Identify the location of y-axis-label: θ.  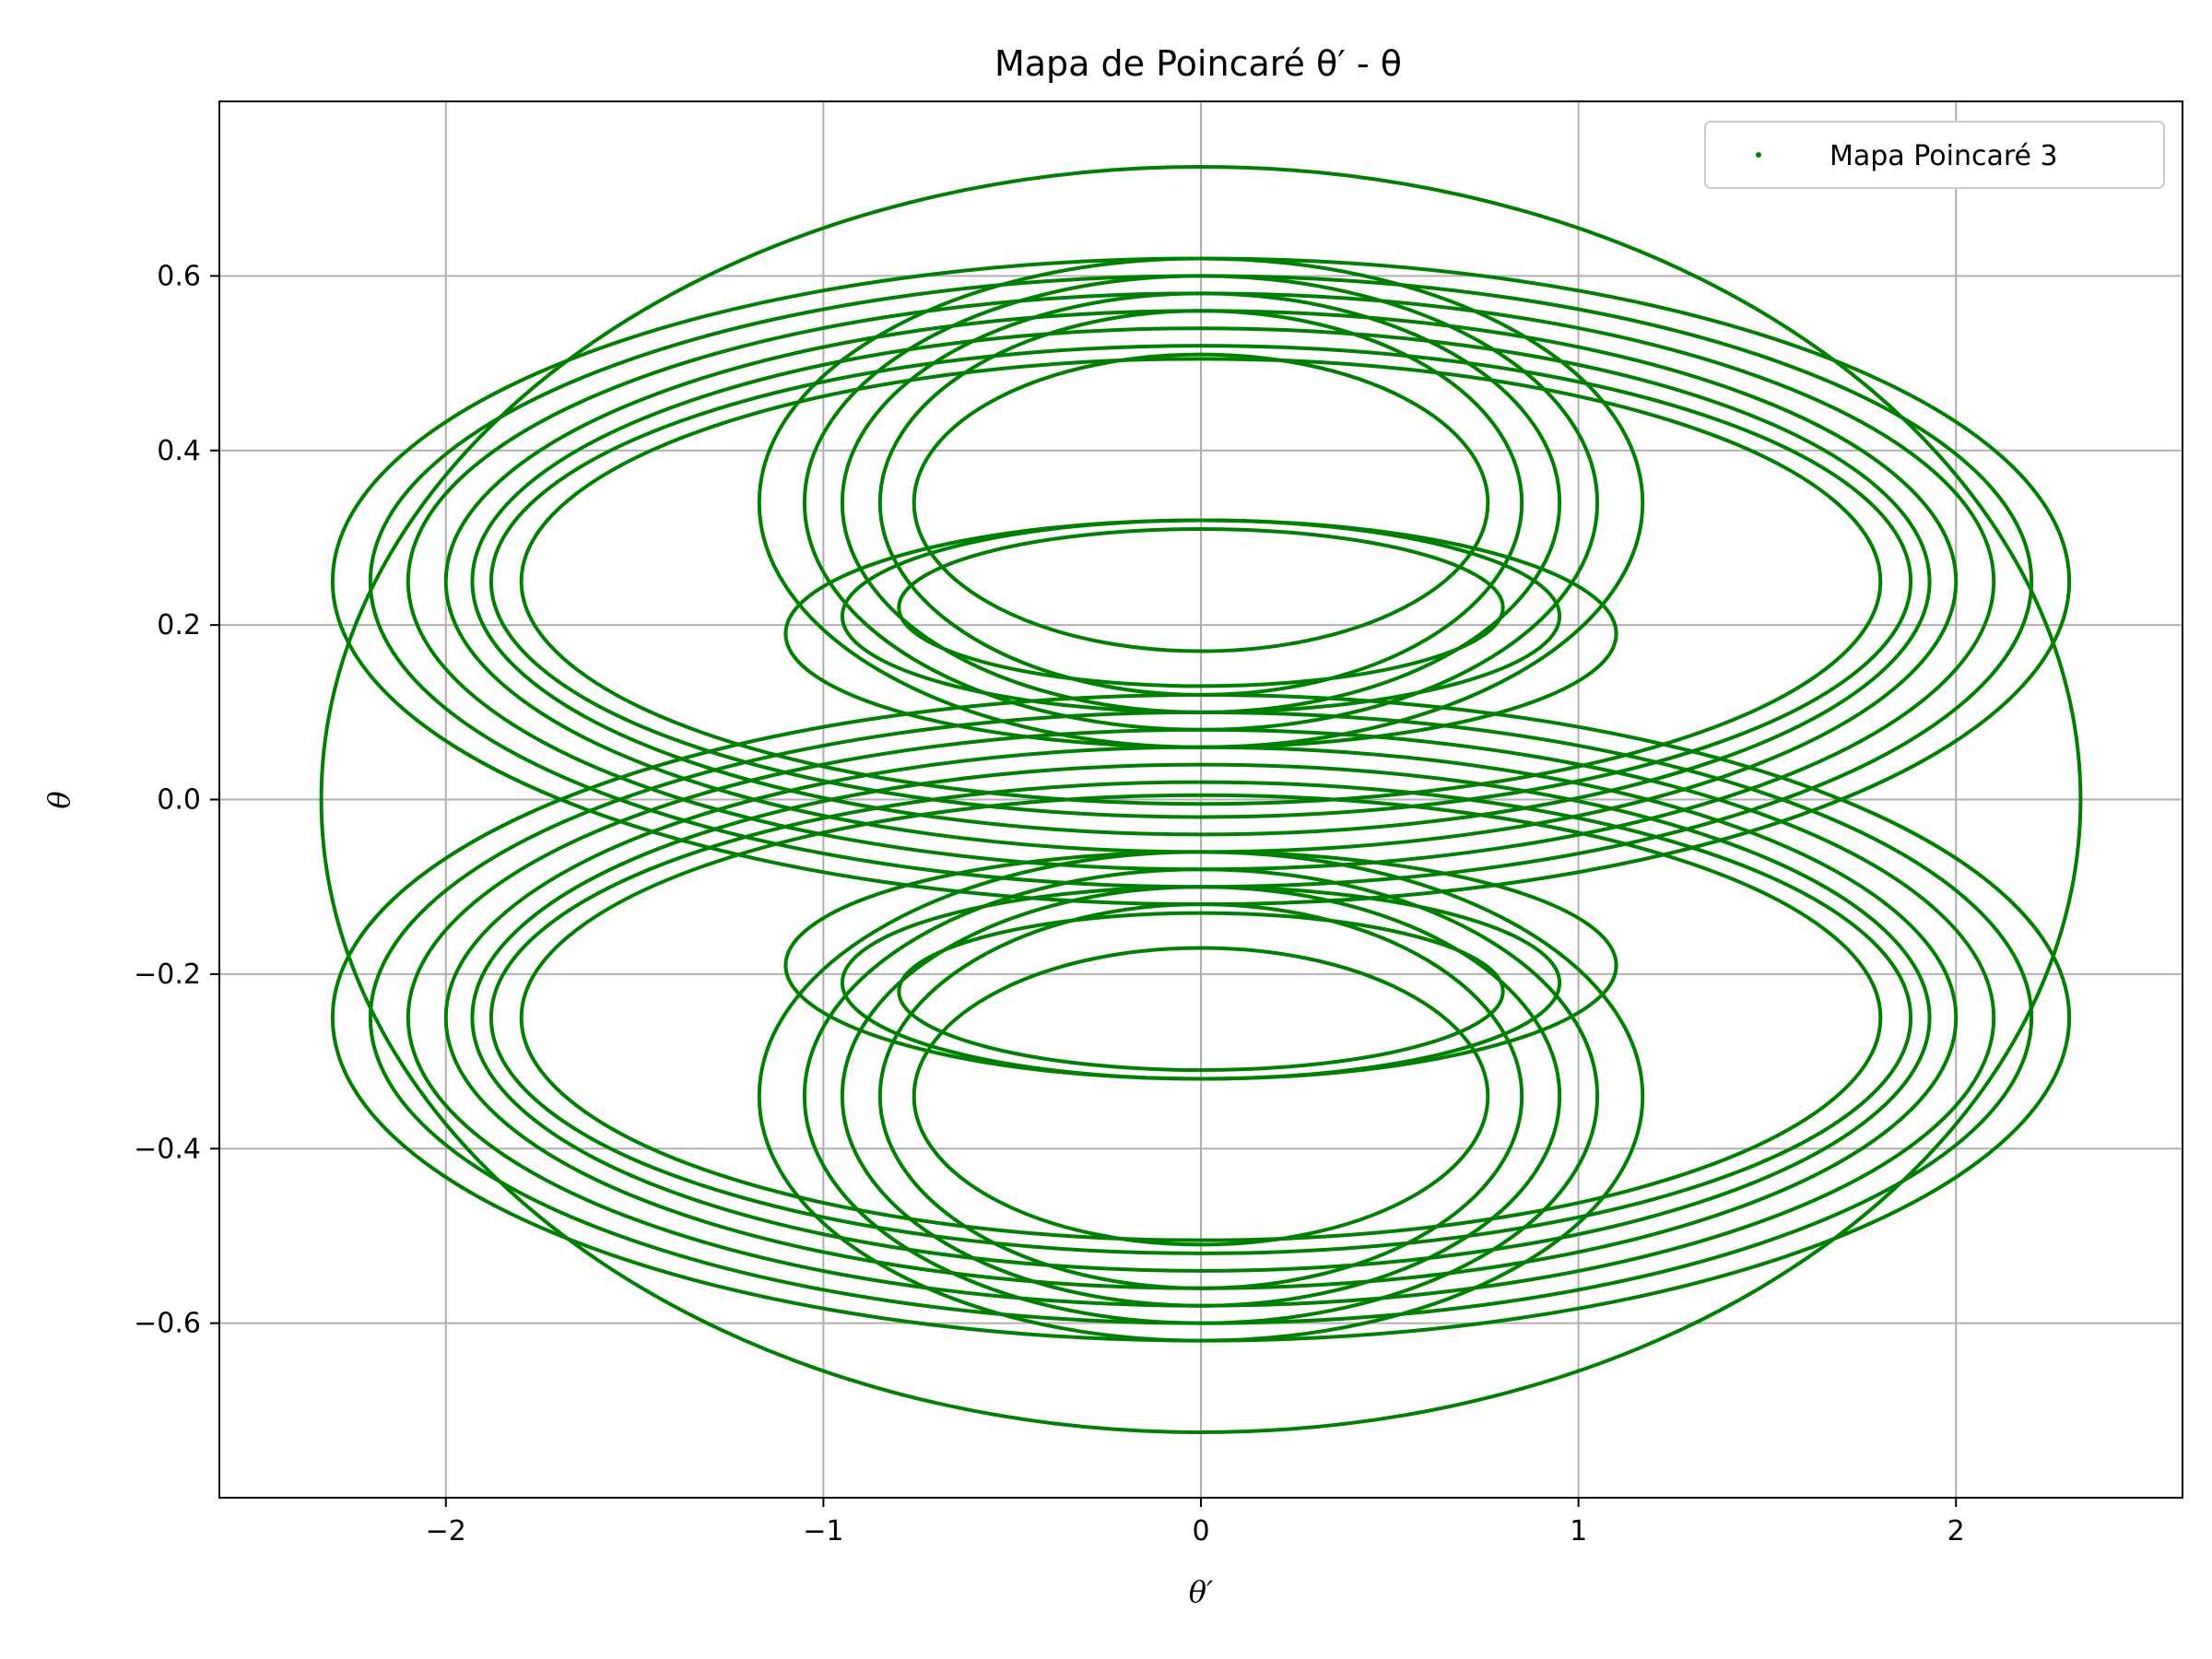
(58, 799).